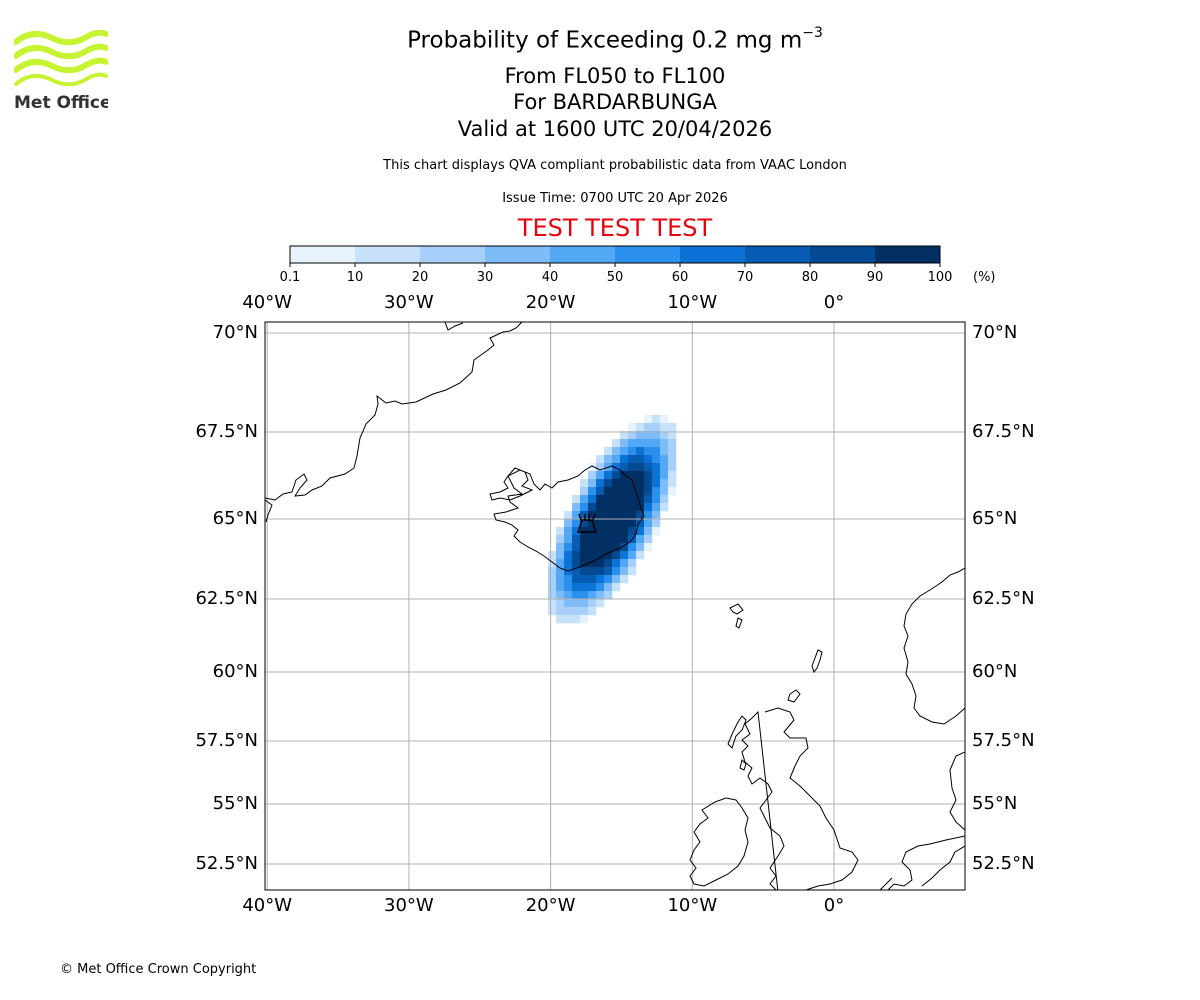  What do you see at coordinates (615, 39) in the screenshot?
I see `chart-title: Probability of Exceeding 0.2 mg m−3` at bounding box center [615, 39].